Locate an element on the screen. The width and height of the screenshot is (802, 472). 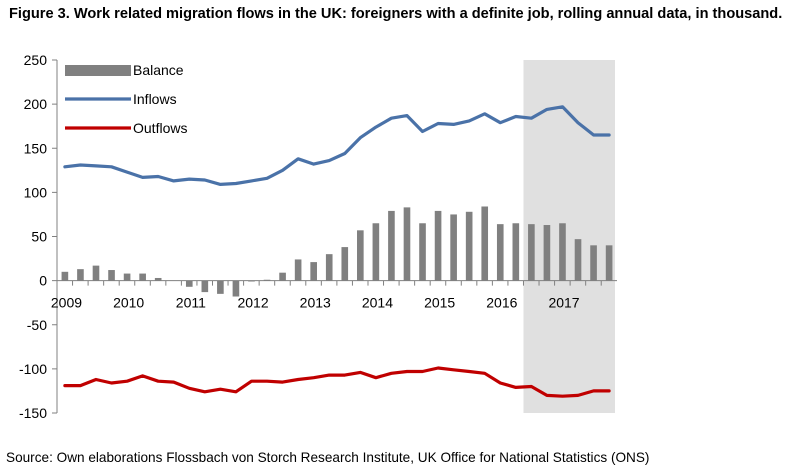
y-tick-label: 0 is located at coordinates (43, 281).